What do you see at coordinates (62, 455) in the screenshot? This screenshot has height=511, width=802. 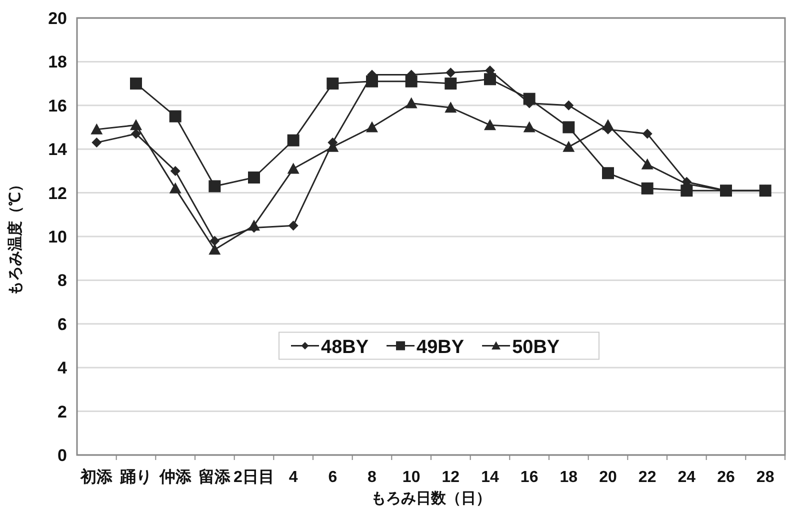 I see `y-tick-label: 0` at bounding box center [62, 455].